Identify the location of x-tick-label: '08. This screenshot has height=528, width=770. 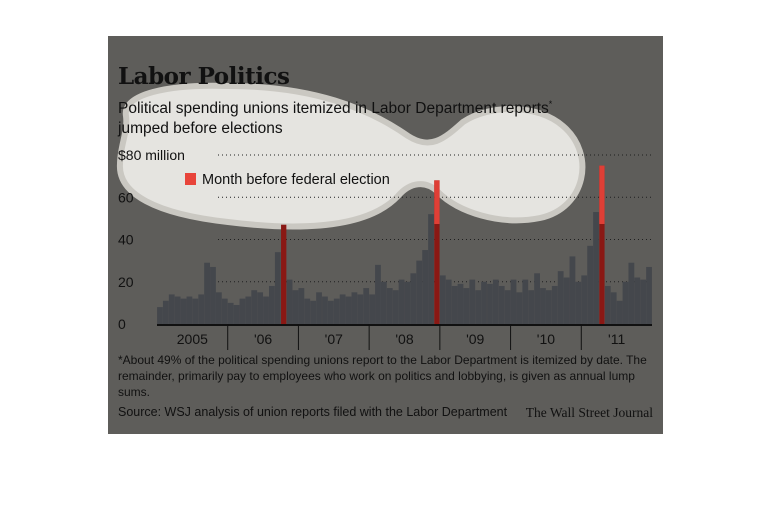
(404, 339).